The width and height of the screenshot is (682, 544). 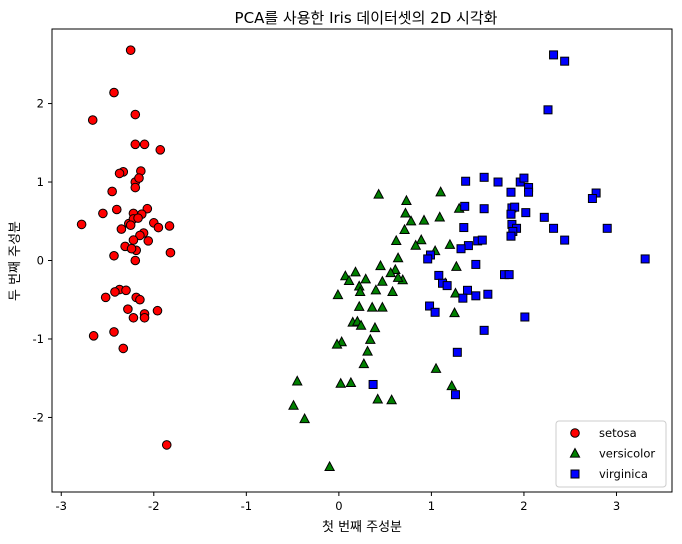 I want to click on x-tick-label: -2, so click(x=153, y=506).